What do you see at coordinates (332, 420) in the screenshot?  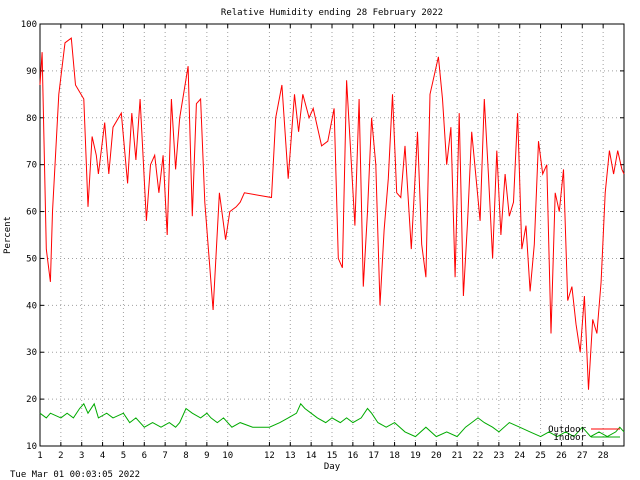 I see `series-line-indoor` at bounding box center [332, 420].